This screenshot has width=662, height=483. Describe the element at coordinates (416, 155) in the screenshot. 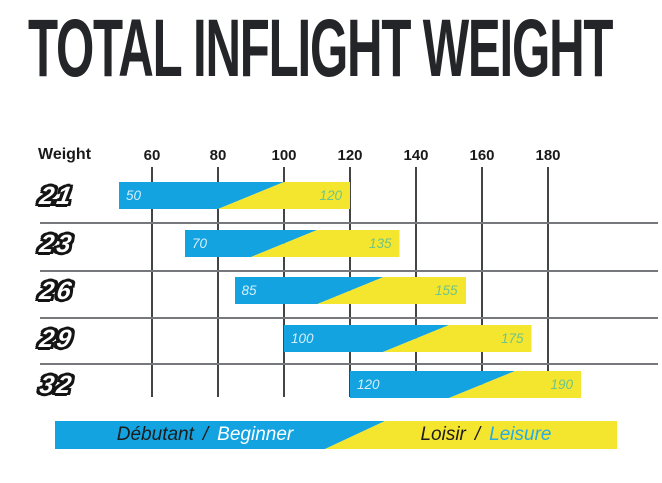

I see `axis-tick-label: 140` at that location.